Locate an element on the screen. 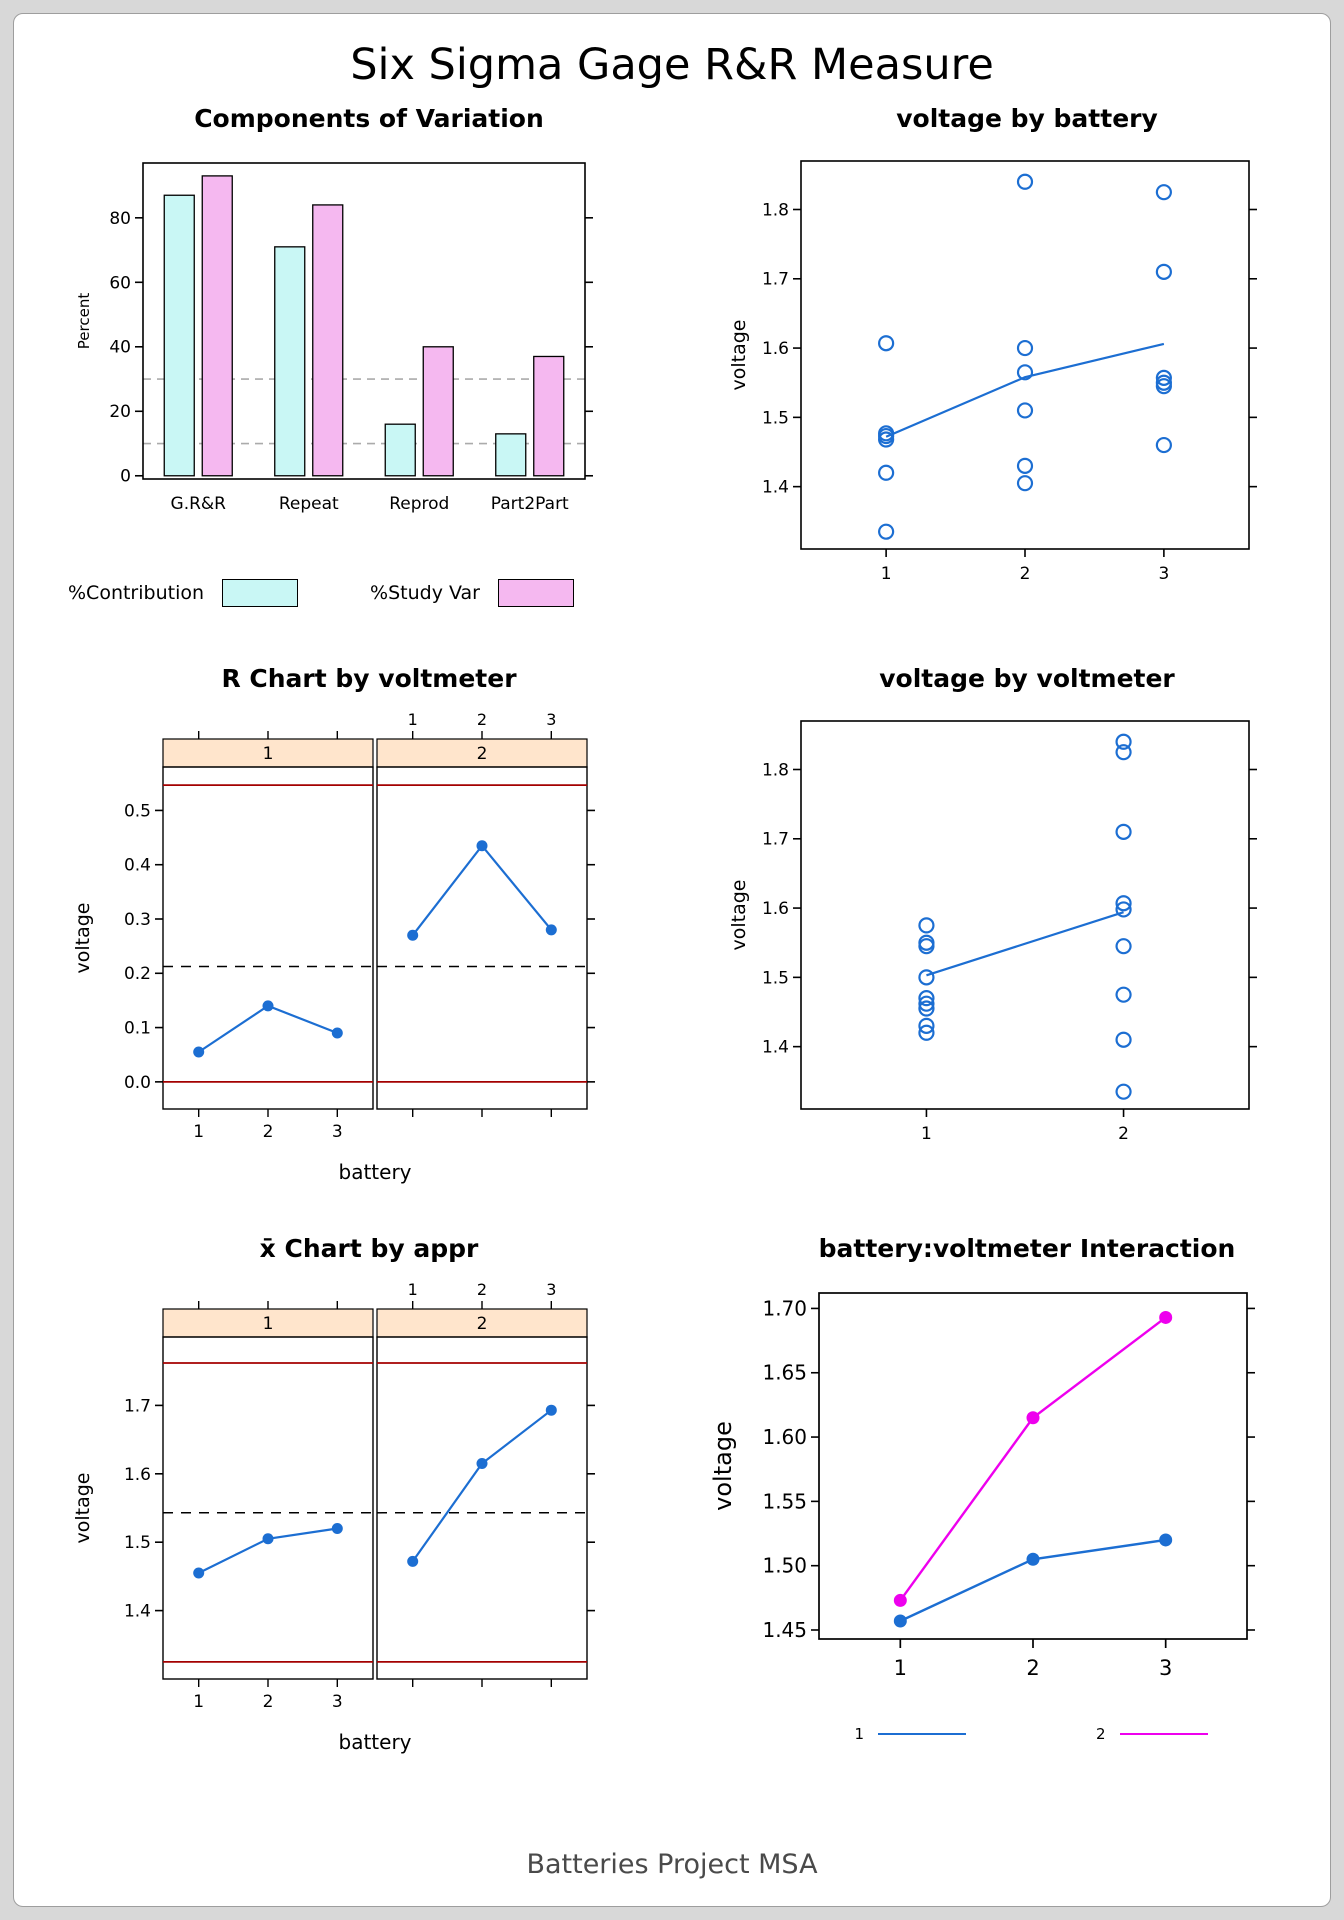 The image size is (1344, 1920). svg-text: 1.70 is located at coordinates (784, 1308).